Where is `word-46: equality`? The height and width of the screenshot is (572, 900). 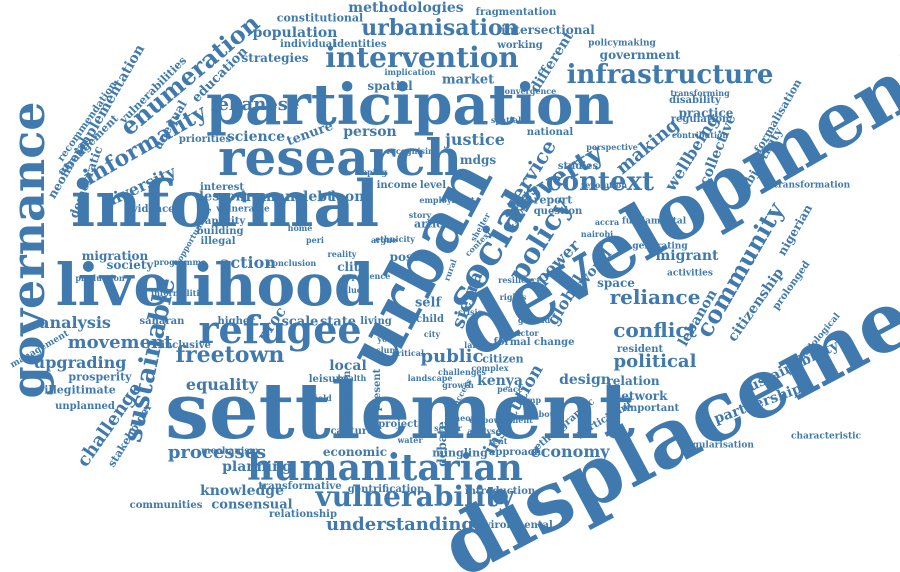
word-46: equality is located at coordinates (222, 384).